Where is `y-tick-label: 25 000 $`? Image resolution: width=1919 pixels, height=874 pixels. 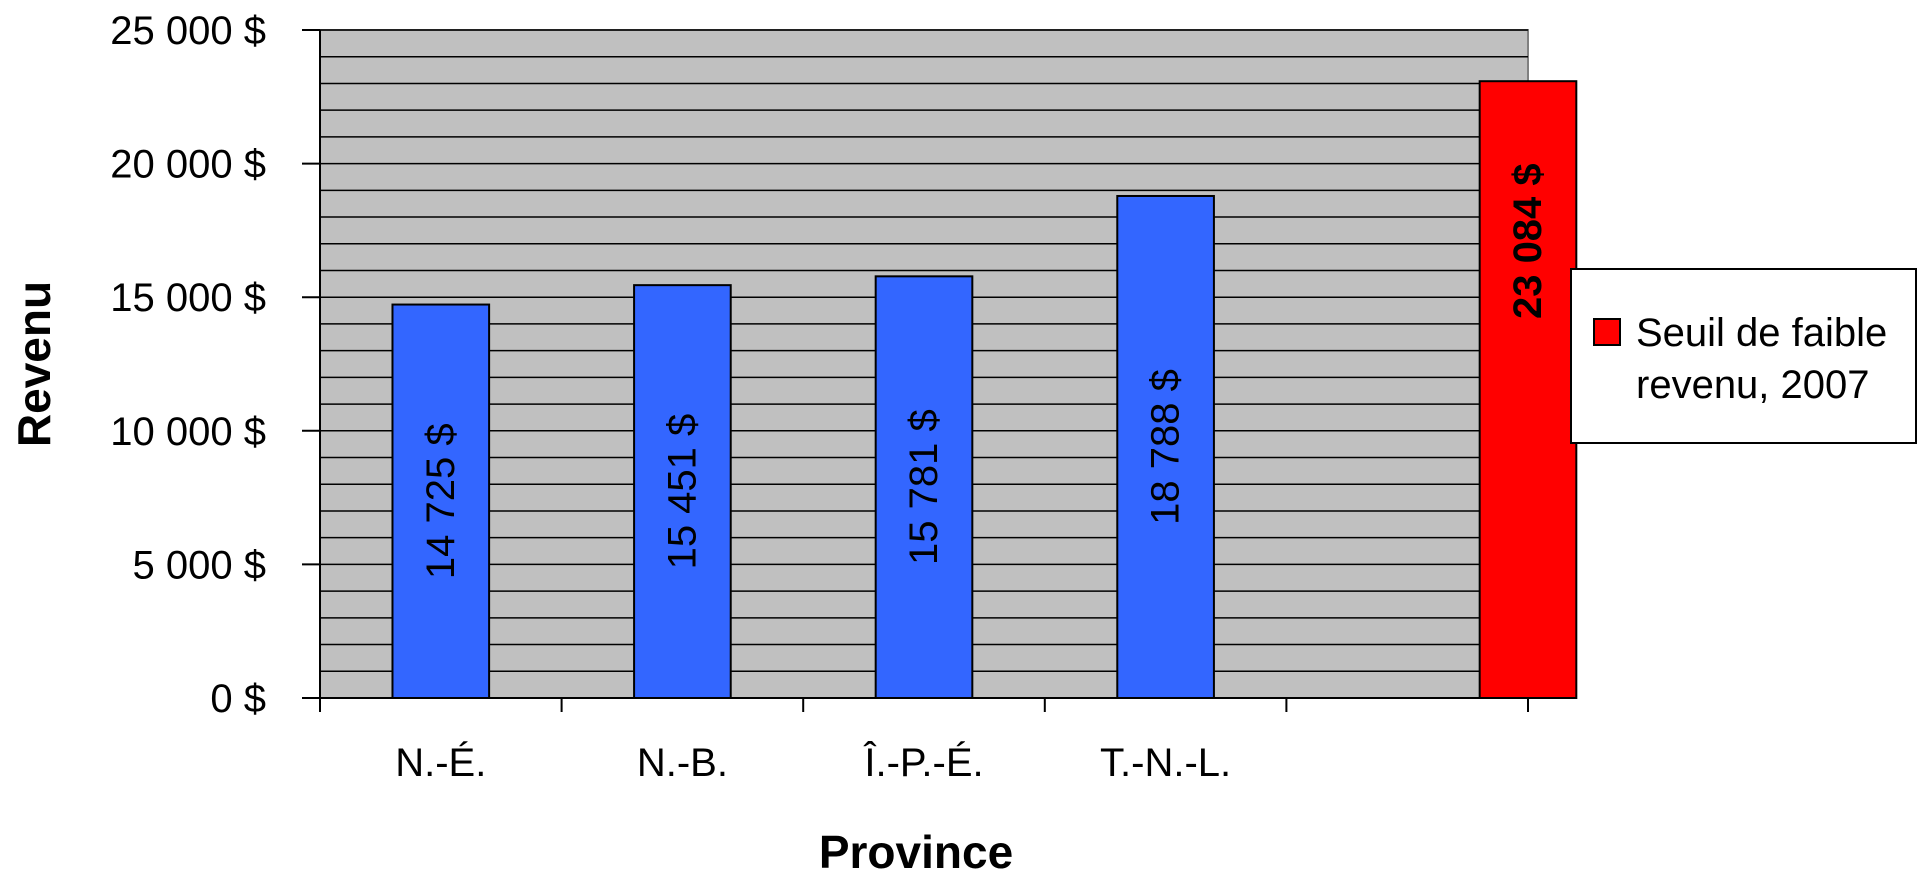
y-tick-label: 25 000 $ is located at coordinates (188, 31).